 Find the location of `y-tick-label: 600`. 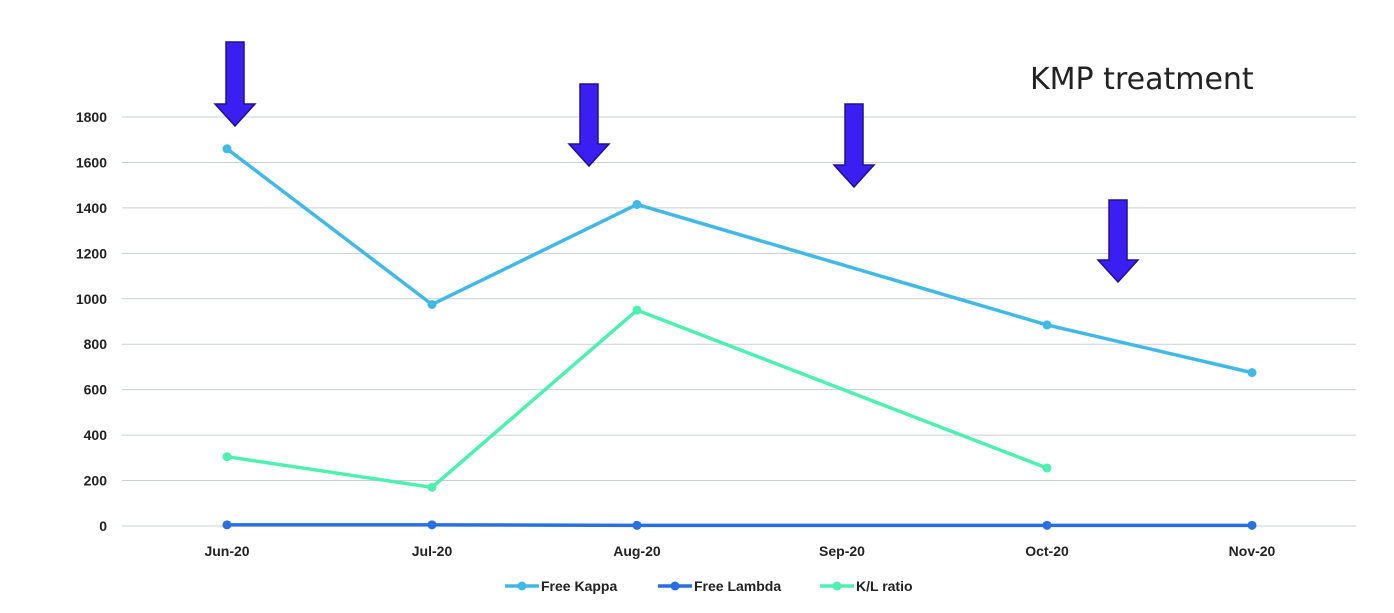

y-tick-label: 600 is located at coordinates (96, 390).